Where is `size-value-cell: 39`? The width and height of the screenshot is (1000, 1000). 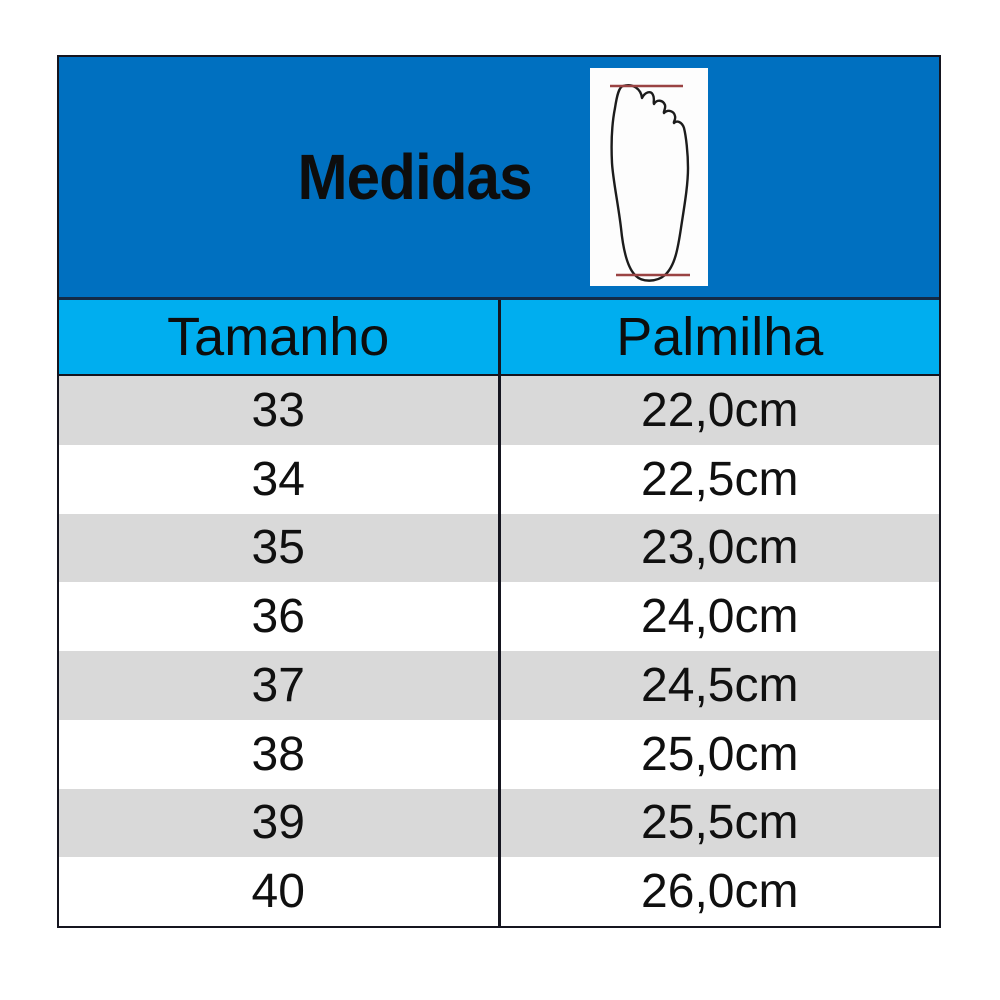
size-value-cell: 39 is located at coordinates (278, 823).